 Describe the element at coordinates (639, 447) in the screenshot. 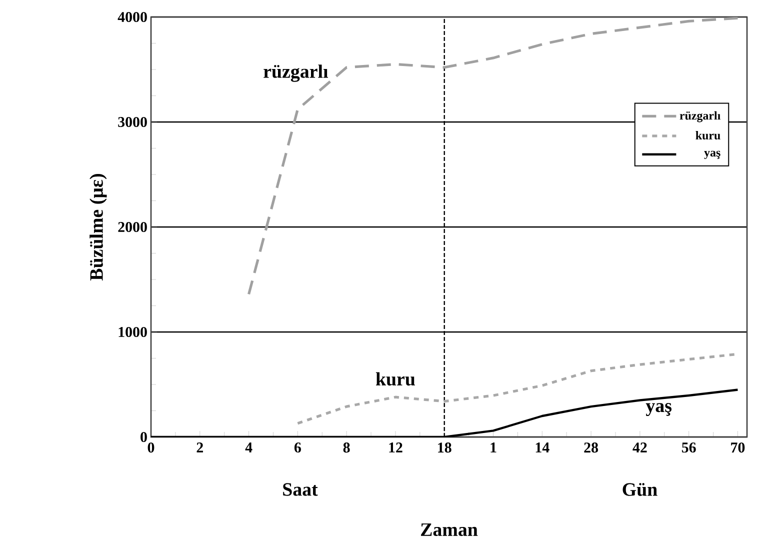

I see `x-tick-label: 42` at that location.